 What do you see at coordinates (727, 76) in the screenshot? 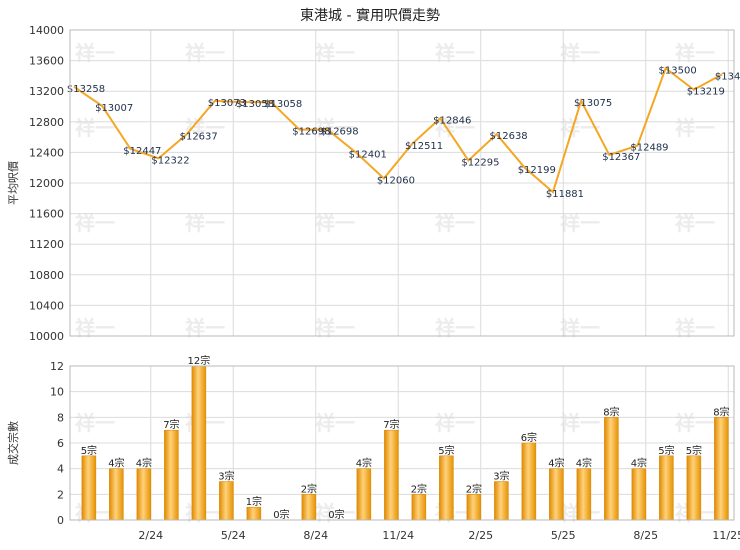
I see `line-data-label: $13420` at bounding box center [727, 76].